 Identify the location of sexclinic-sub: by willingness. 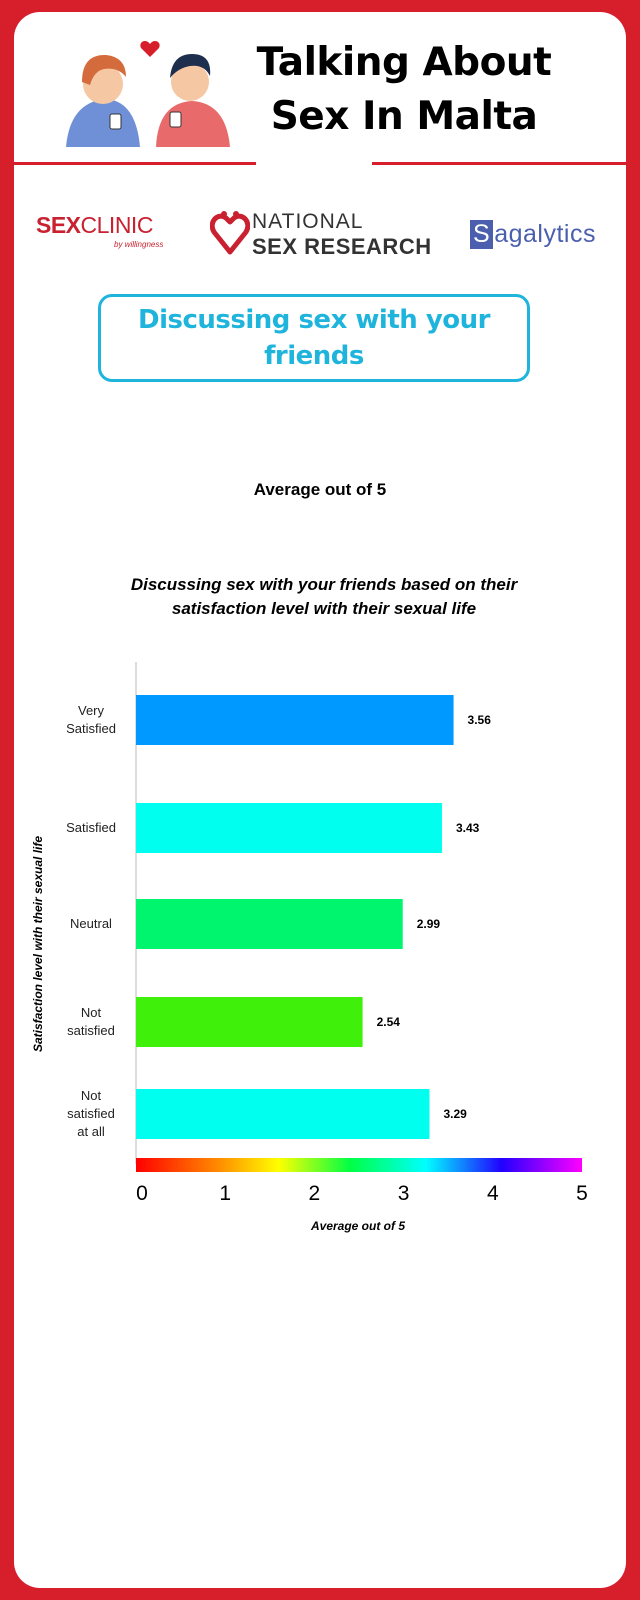
(138, 244).